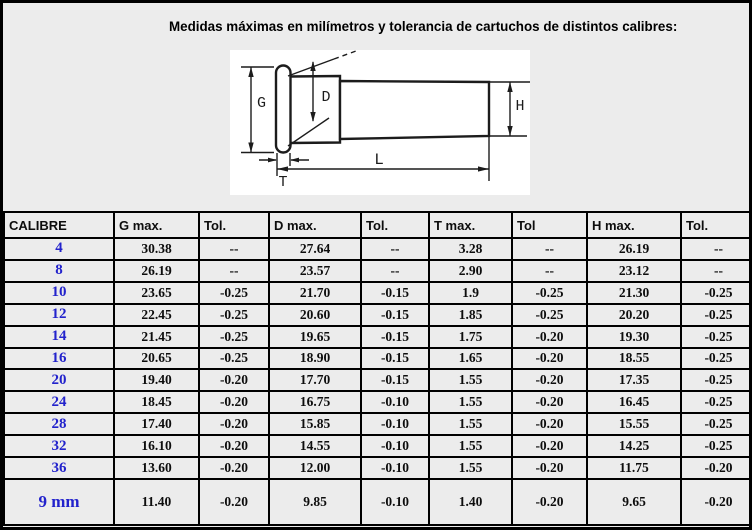  Describe the element at coordinates (634, 468) in the screenshot. I see `value-cell: 11.75` at that location.